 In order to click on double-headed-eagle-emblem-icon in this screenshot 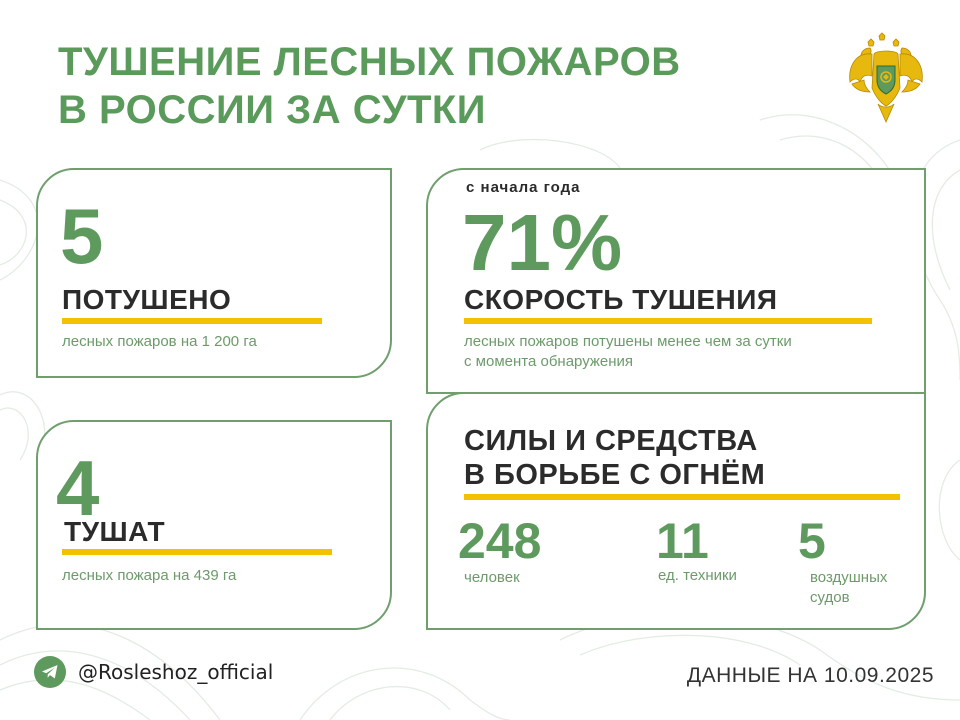, I will do `click(886, 77)`.